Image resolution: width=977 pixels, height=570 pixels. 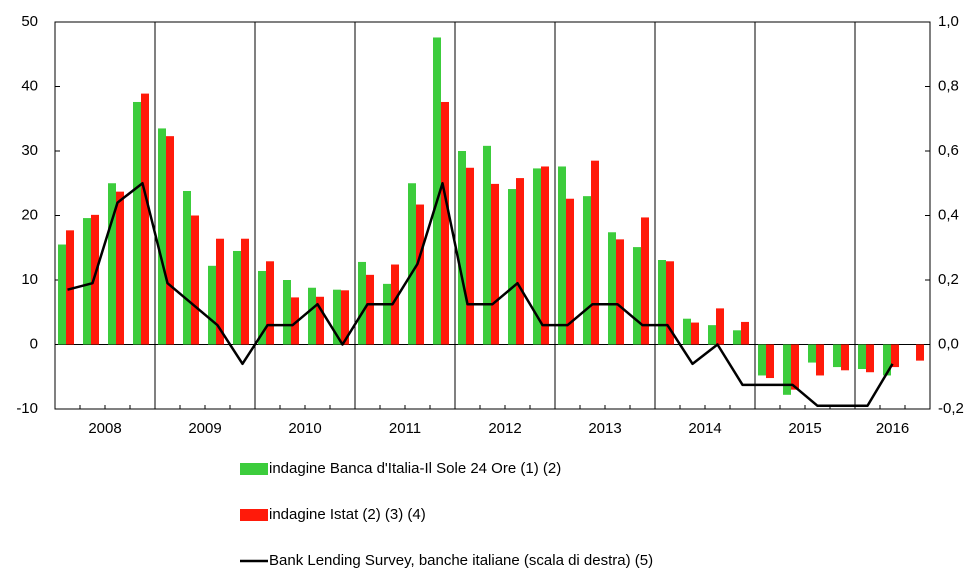 I want to click on x-tick-label: 2009, so click(x=204, y=428).